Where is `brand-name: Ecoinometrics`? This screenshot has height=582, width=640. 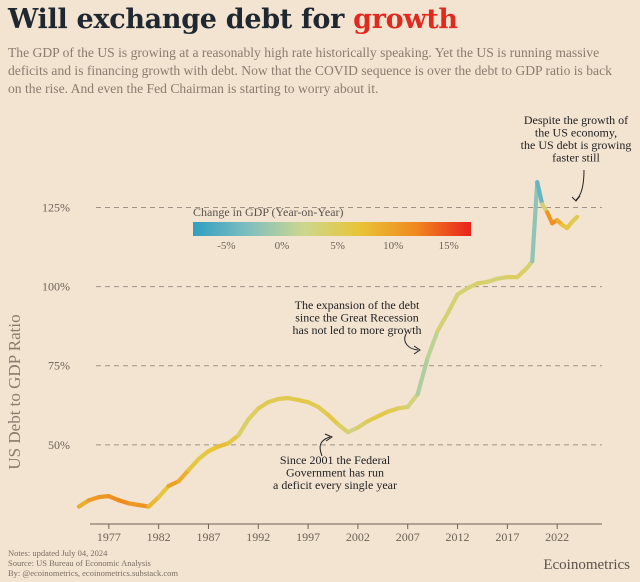 brand-name: Ecoinometrics is located at coordinates (586, 565).